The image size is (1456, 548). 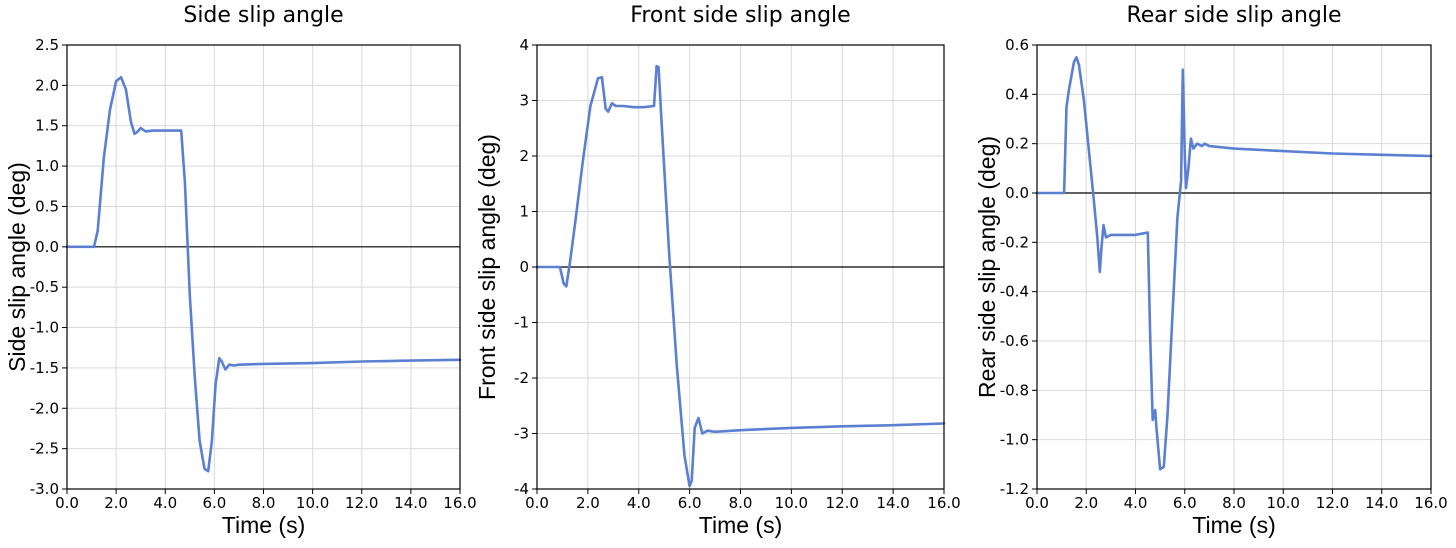 I want to click on y-tick-label: -3, so click(x=521, y=434).